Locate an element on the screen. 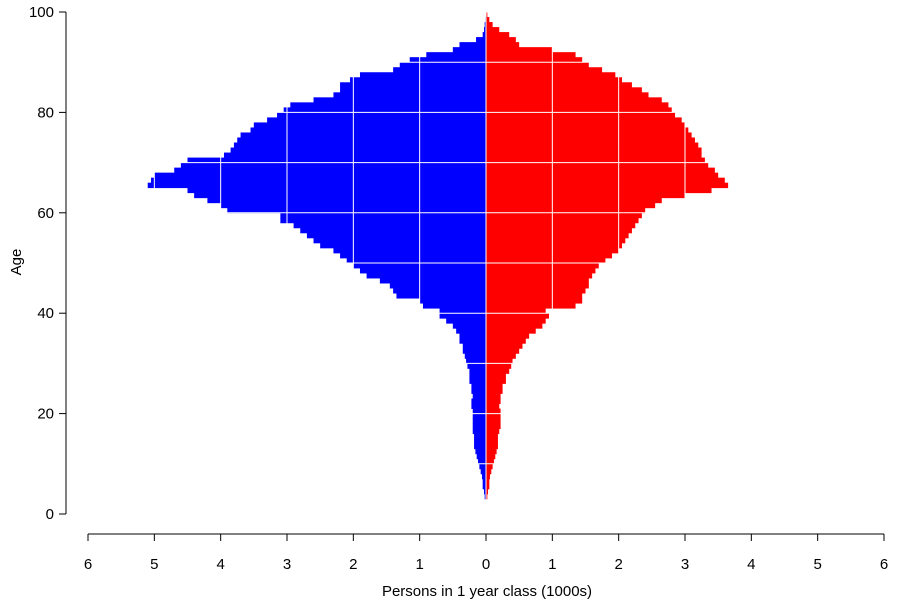 This screenshot has height=600, width=899. y-tick-label: 0 is located at coordinates (50, 514).